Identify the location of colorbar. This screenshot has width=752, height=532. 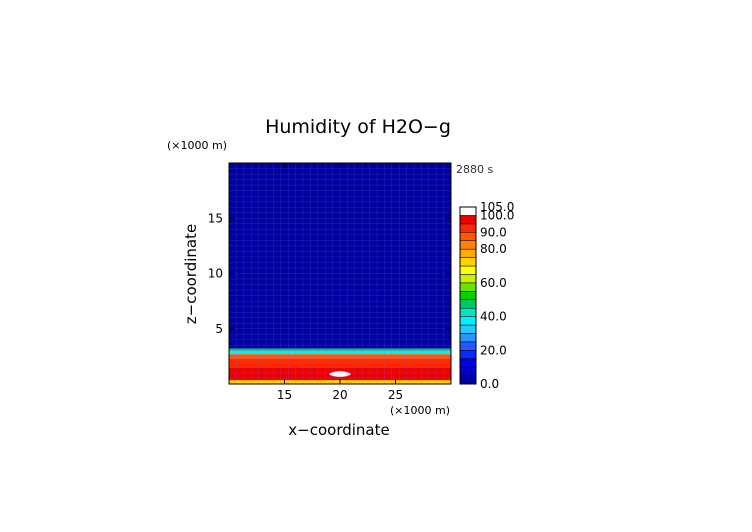
(468, 295).